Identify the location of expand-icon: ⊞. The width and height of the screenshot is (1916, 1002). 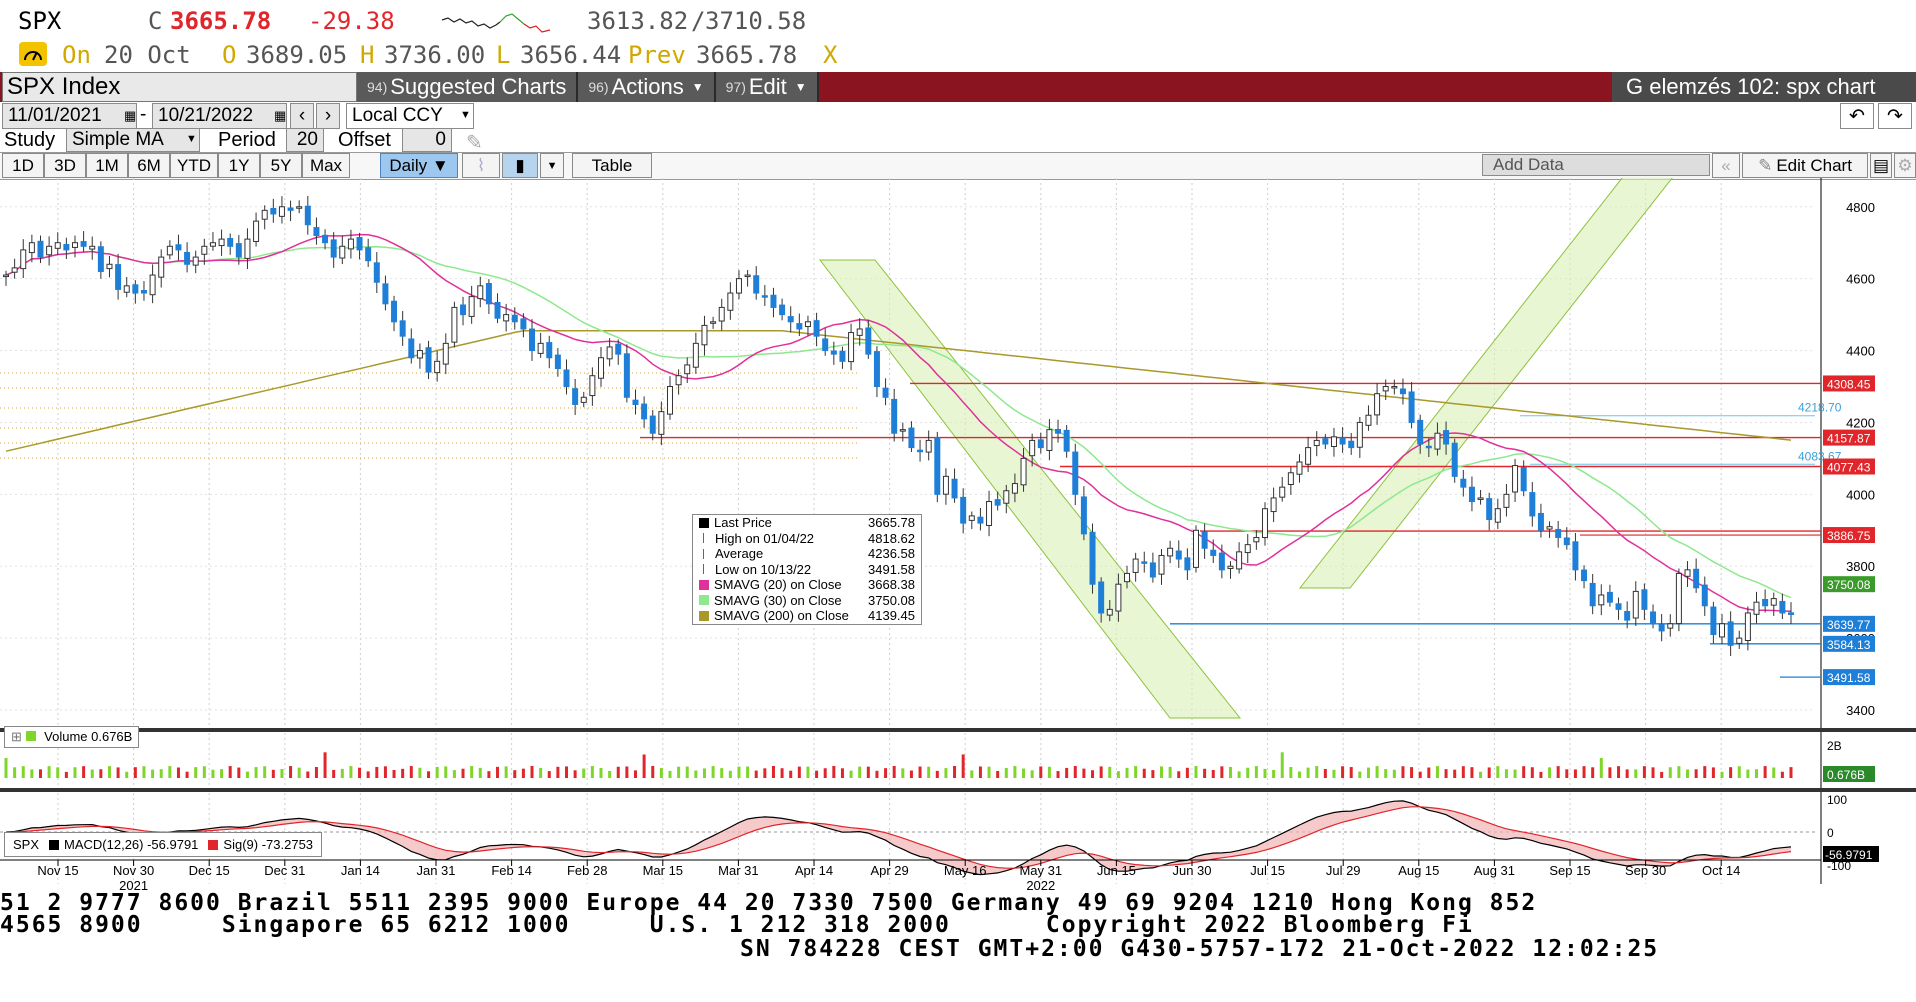
(16, 736).